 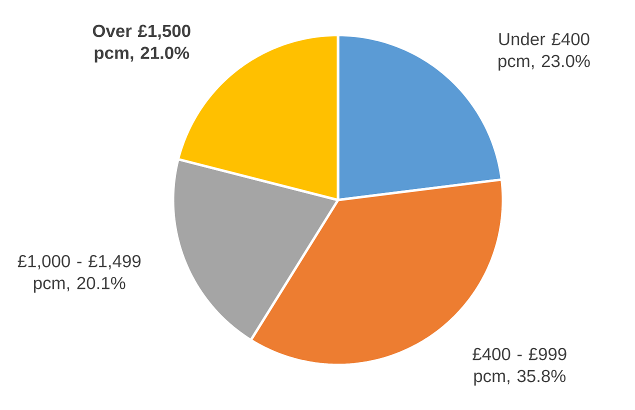 I want to click on data-label: Over £1,500 pcm, 21.0%, so click(x=141, y=43).